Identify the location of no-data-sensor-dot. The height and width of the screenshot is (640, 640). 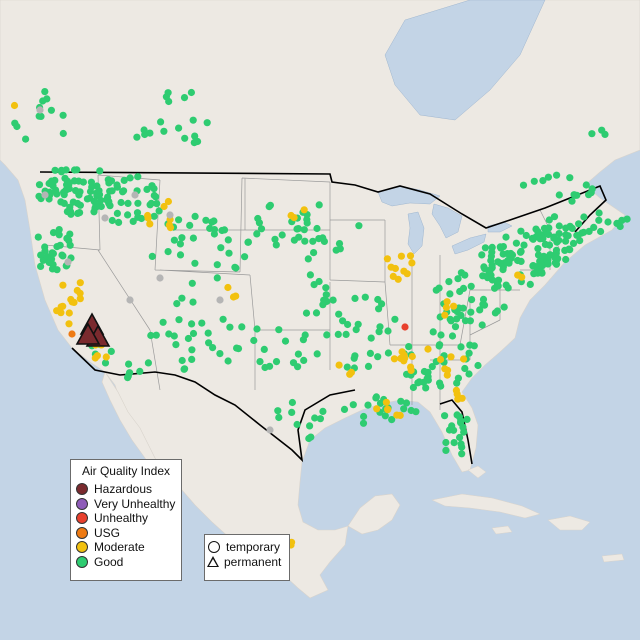
(270, 430).